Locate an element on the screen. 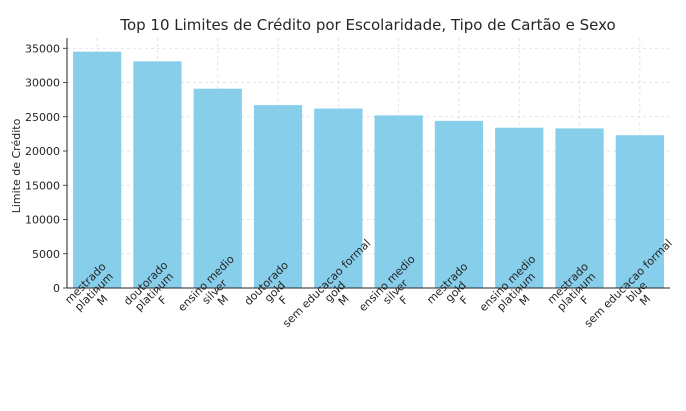 The image size is (686, 411). x-tick-label-text: ensino mediosilverF is located at coordinates (395, 291).